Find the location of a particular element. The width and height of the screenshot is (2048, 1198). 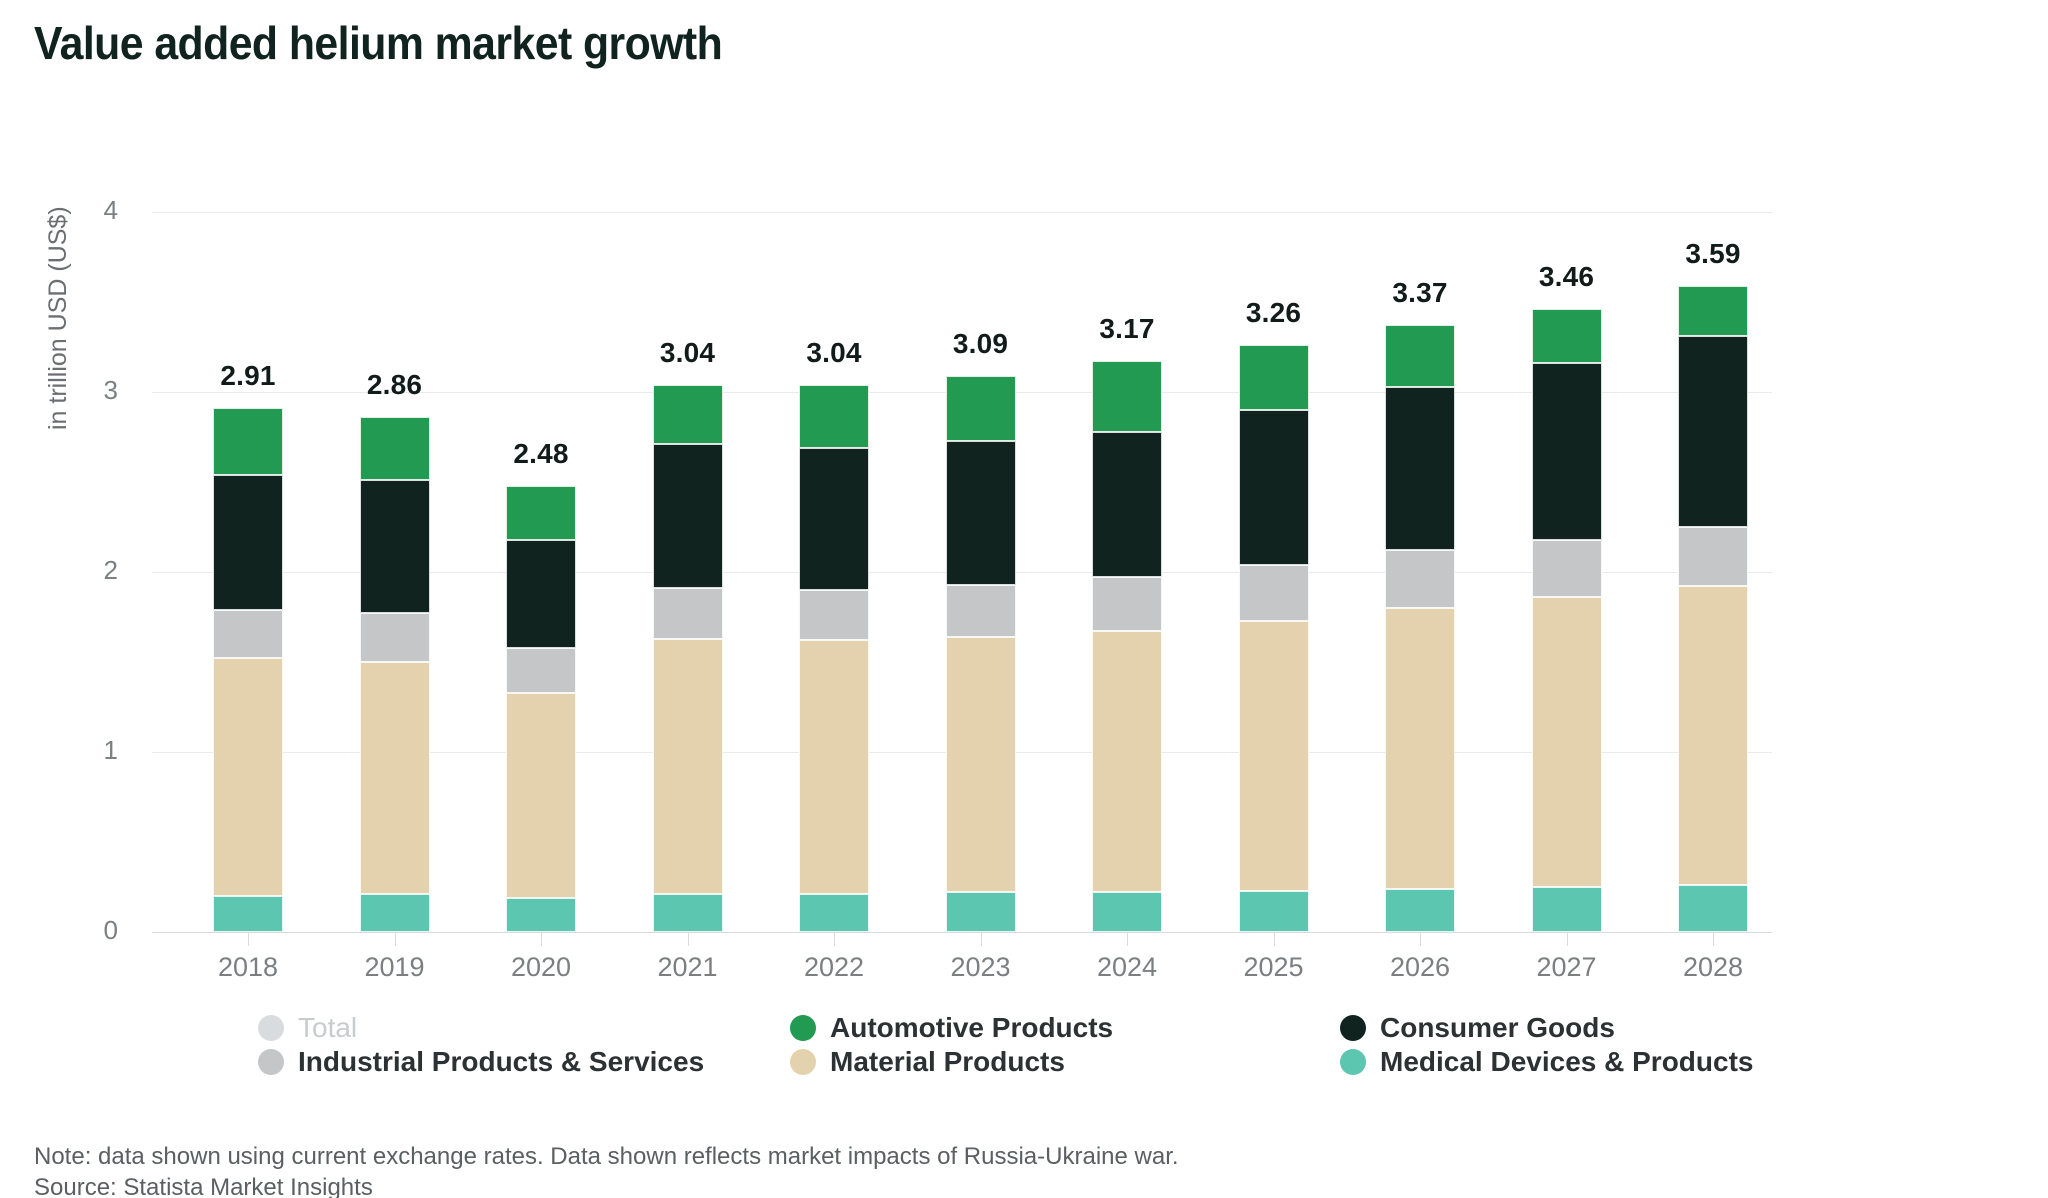

legend-item-automotive-products: Automotive Products is located at coordinates (951, 1028).